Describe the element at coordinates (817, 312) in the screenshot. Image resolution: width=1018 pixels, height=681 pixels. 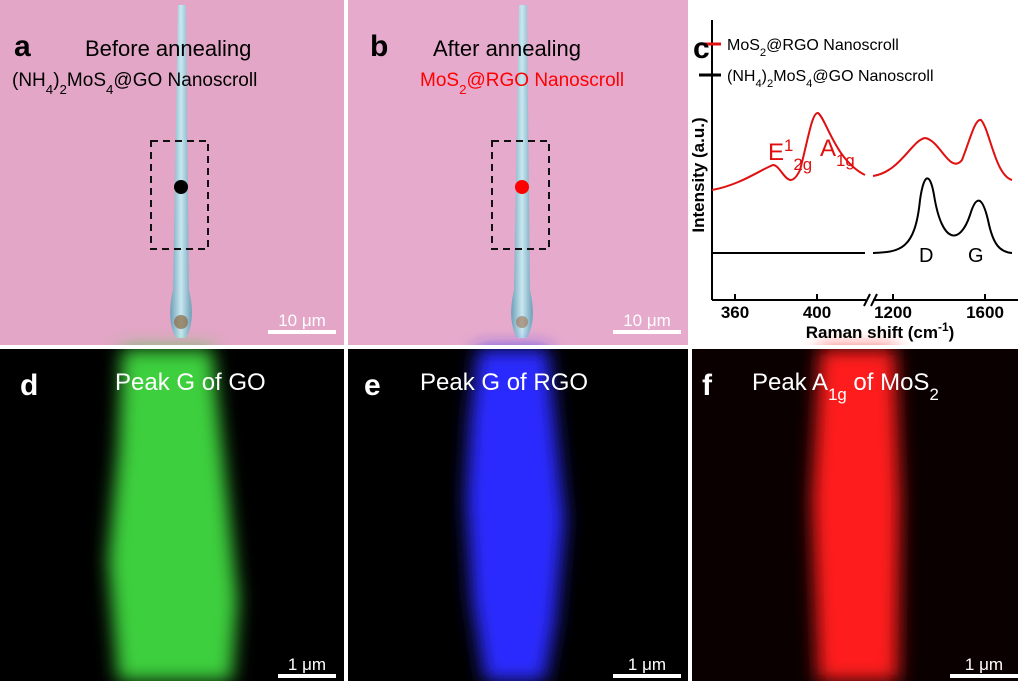
I see `x-tick-label: 400` at that location.